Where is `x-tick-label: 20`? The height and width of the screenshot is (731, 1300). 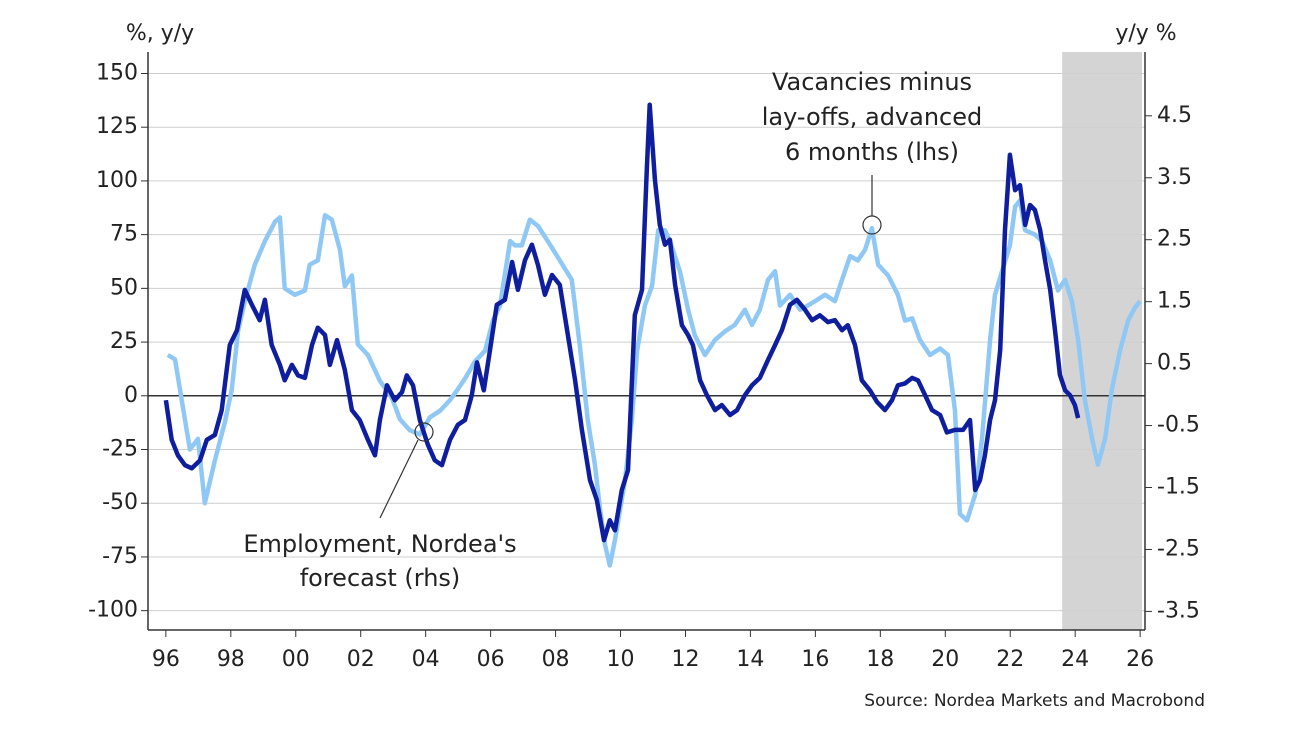 x-tick-label: 20 is located at coordinates (945, 659).